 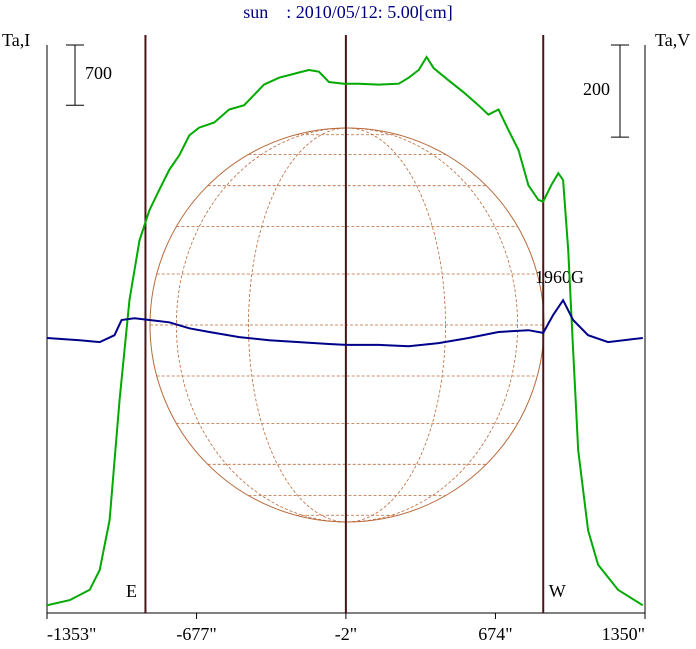 What do you see at coordinates (559, 277) in the screenshot?
I see `annotation: 1960G` at bounding box center [559, 277].